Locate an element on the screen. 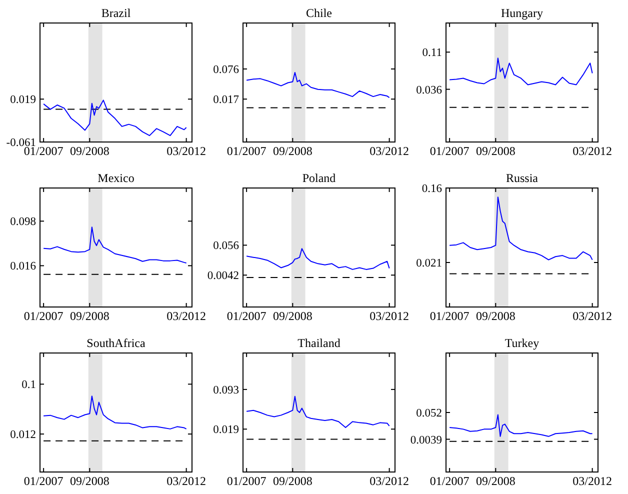 This screenshot has width=628, height=494. chart-title: Russia is located at coordinates (522, 178).